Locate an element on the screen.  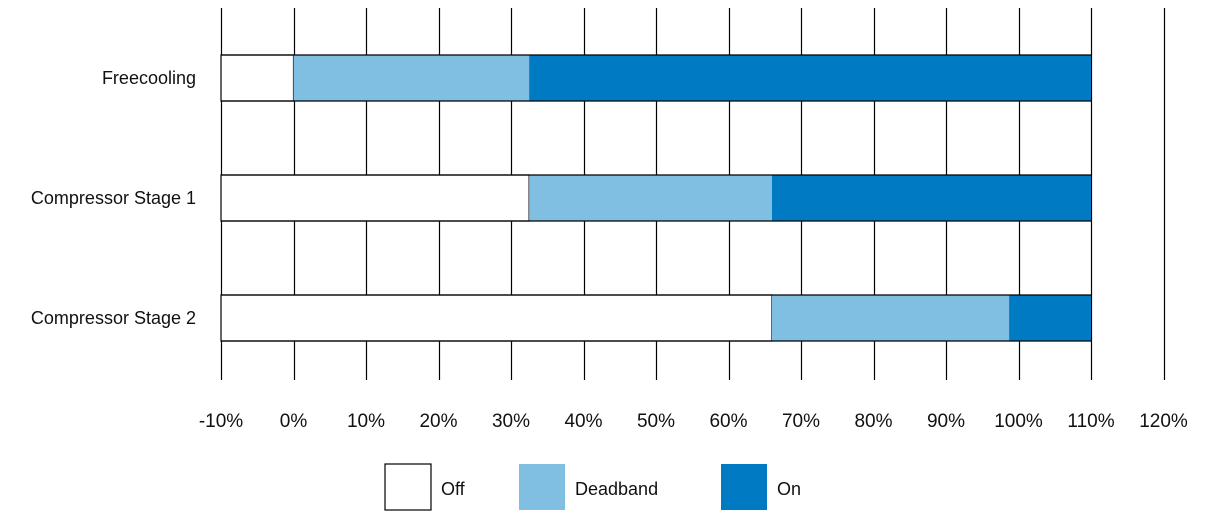
bar-1-on is located at coordinates (931, 198).